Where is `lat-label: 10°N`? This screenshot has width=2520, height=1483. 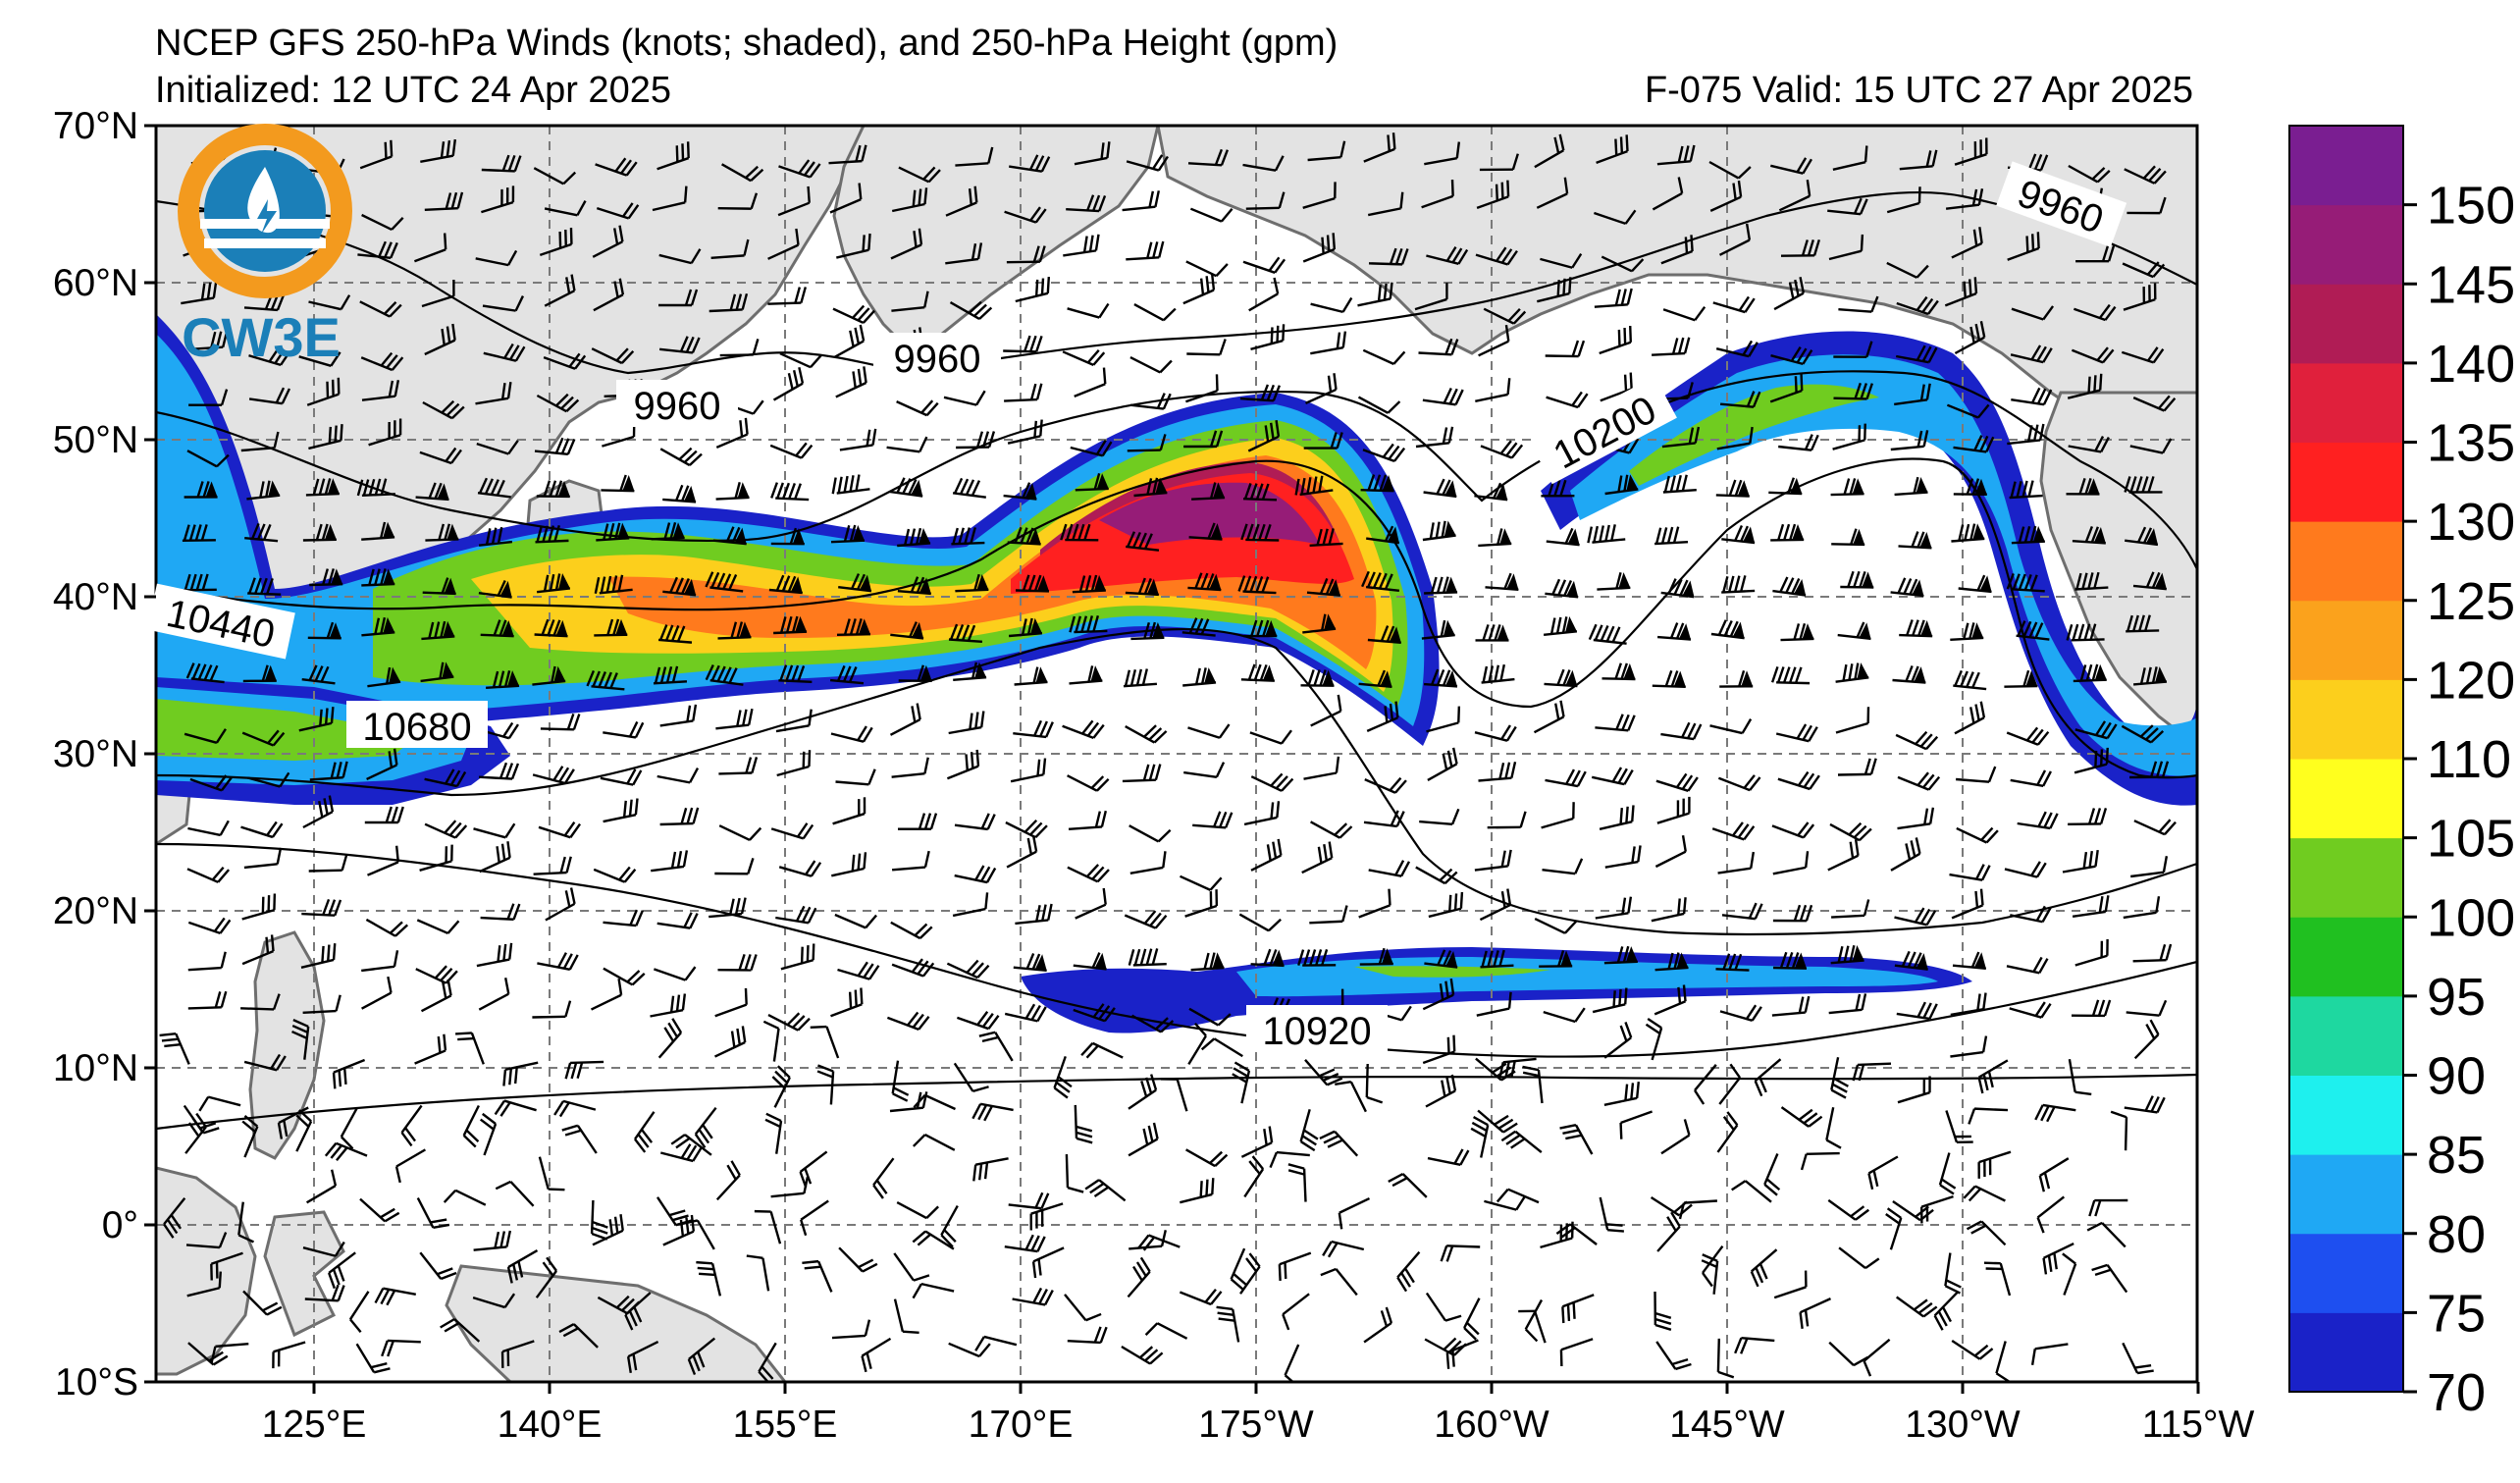 lat-label: 10°N is located at coordinates (95, 1068).